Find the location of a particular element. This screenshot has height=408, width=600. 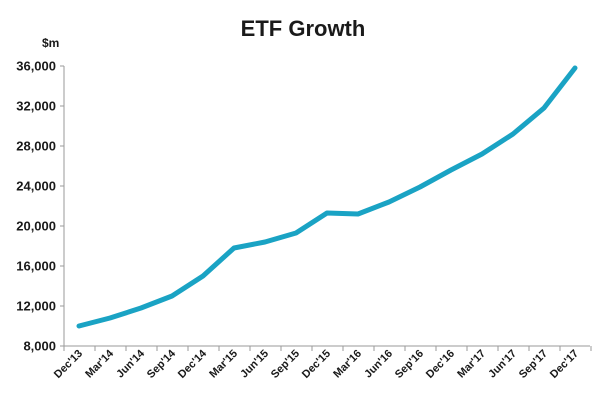

y-tick-label: 16,000 is located at coordinates (36, 266).